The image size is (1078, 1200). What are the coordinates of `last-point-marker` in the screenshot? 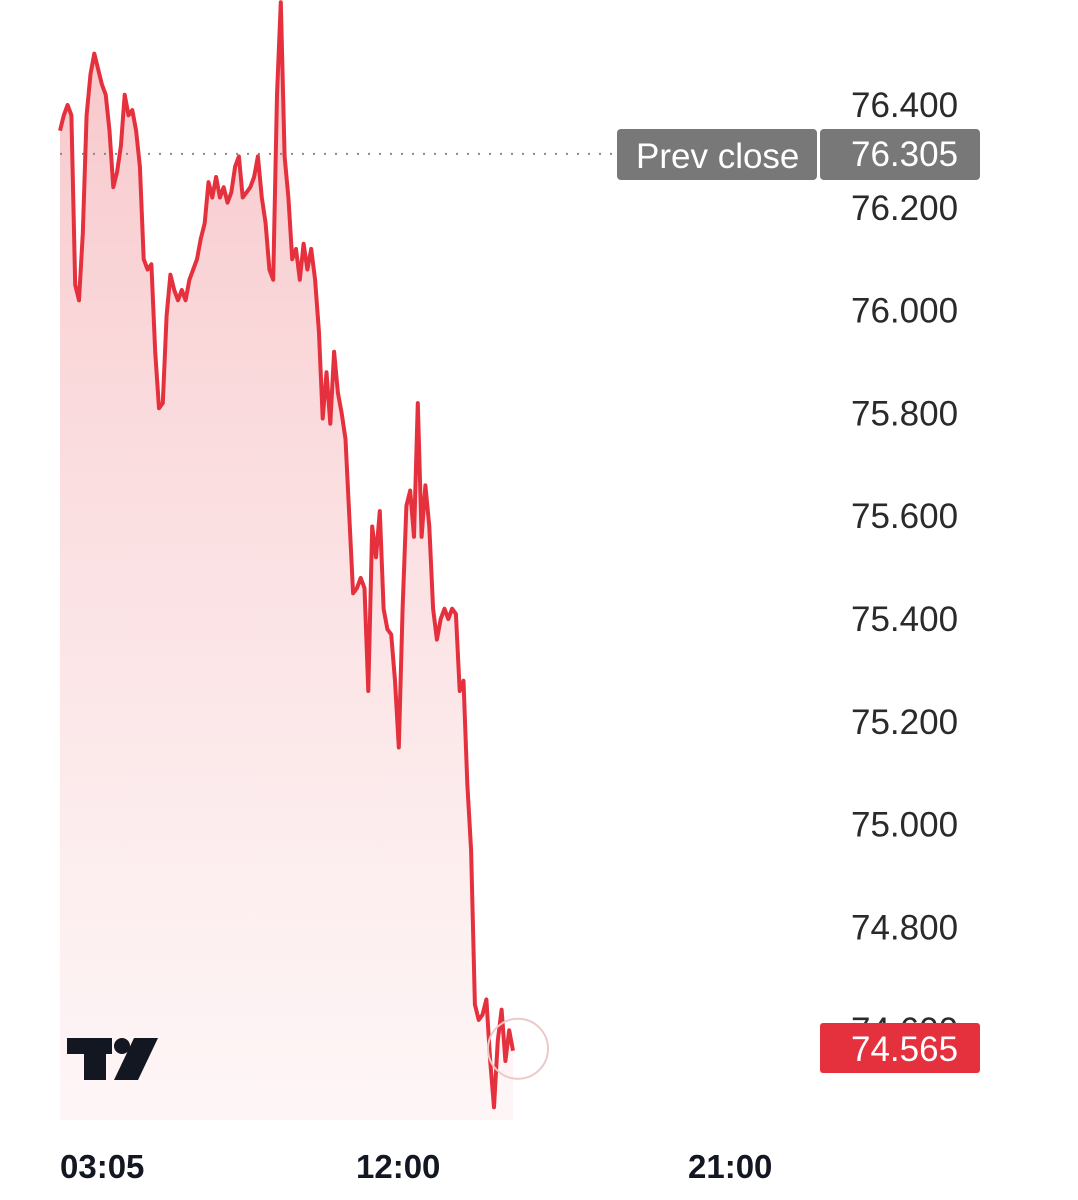 It's located at (518, 1048).